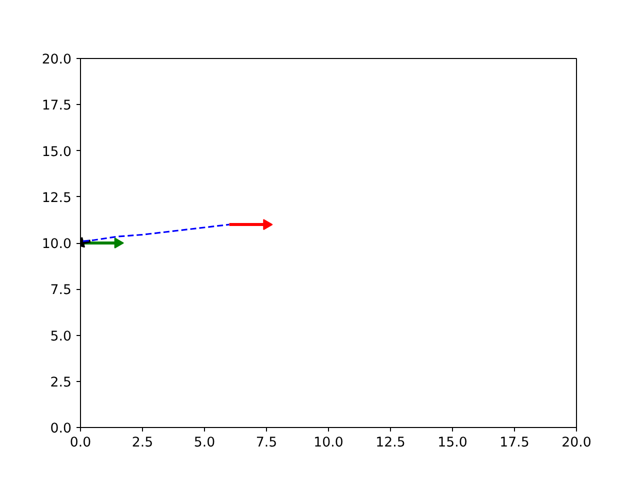 This screenshot has height=480, width=640. I want to click on y-tick-label: 0.0, so click(61, 429).